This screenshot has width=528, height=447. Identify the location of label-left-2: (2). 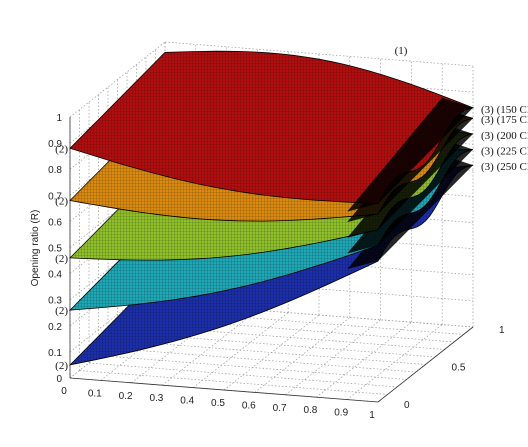
(61, 259).